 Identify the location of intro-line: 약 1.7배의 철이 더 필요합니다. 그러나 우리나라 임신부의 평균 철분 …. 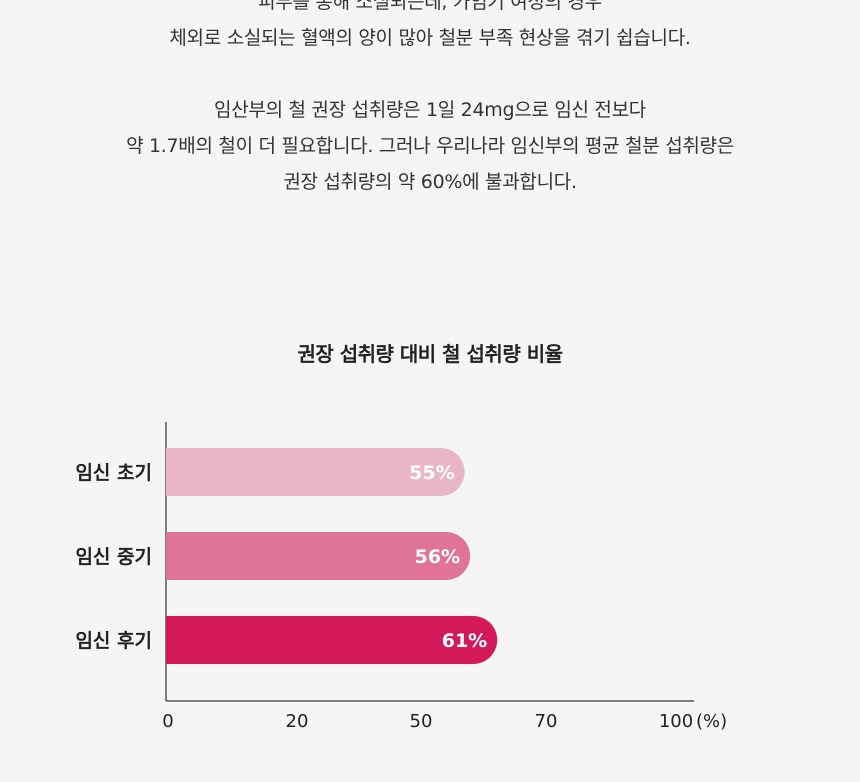
(430, 146).